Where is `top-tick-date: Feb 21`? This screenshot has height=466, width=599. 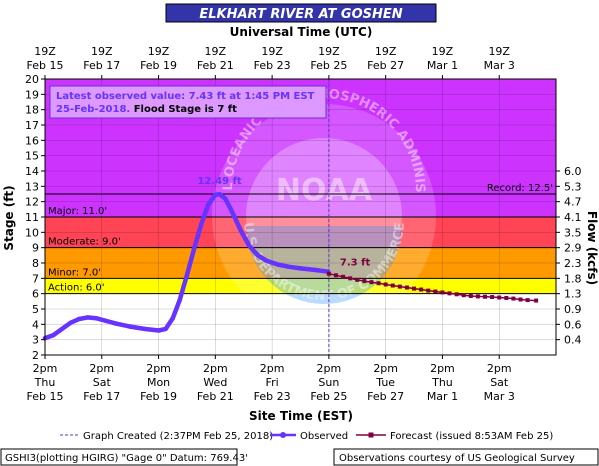
top-tick-date: Feb 21 is located at coordinates (215, 65).